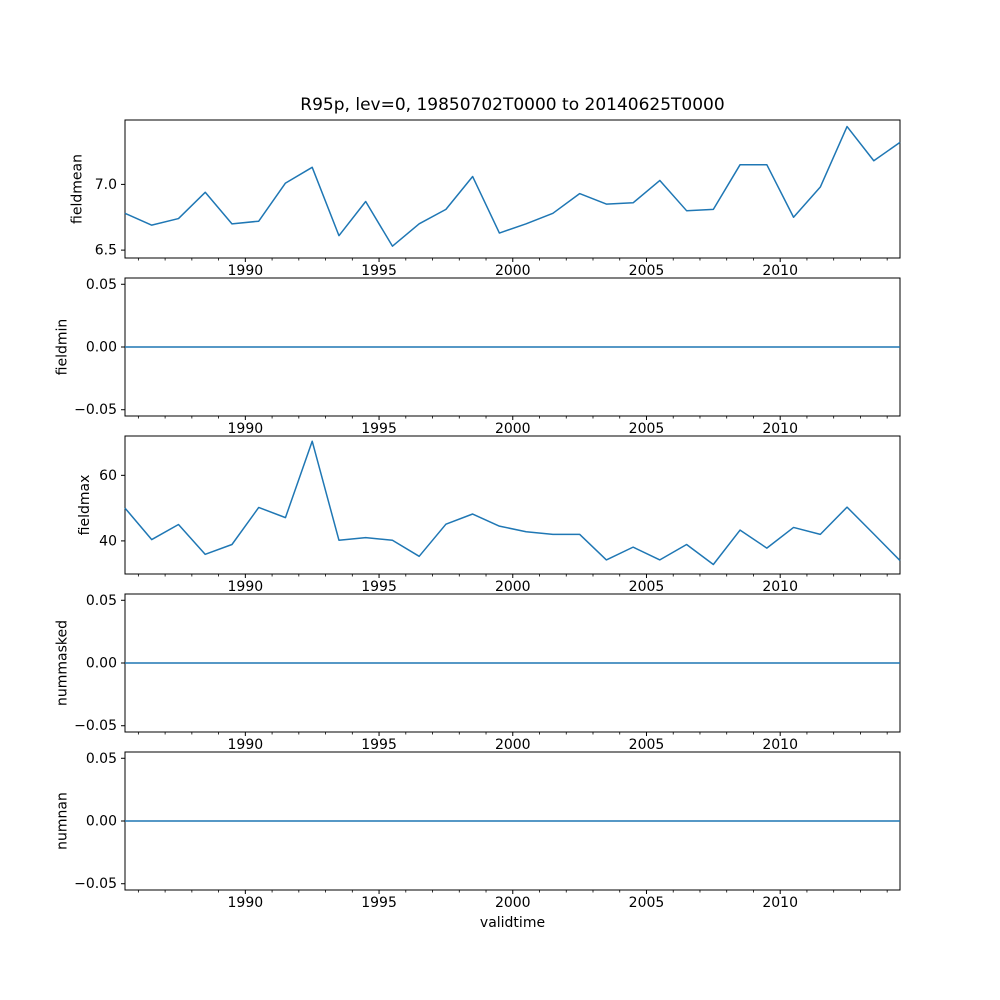 This screenshot has width=1000, height=1000. I want to click on numnan-ylabel: numnan, so click(63, 821).